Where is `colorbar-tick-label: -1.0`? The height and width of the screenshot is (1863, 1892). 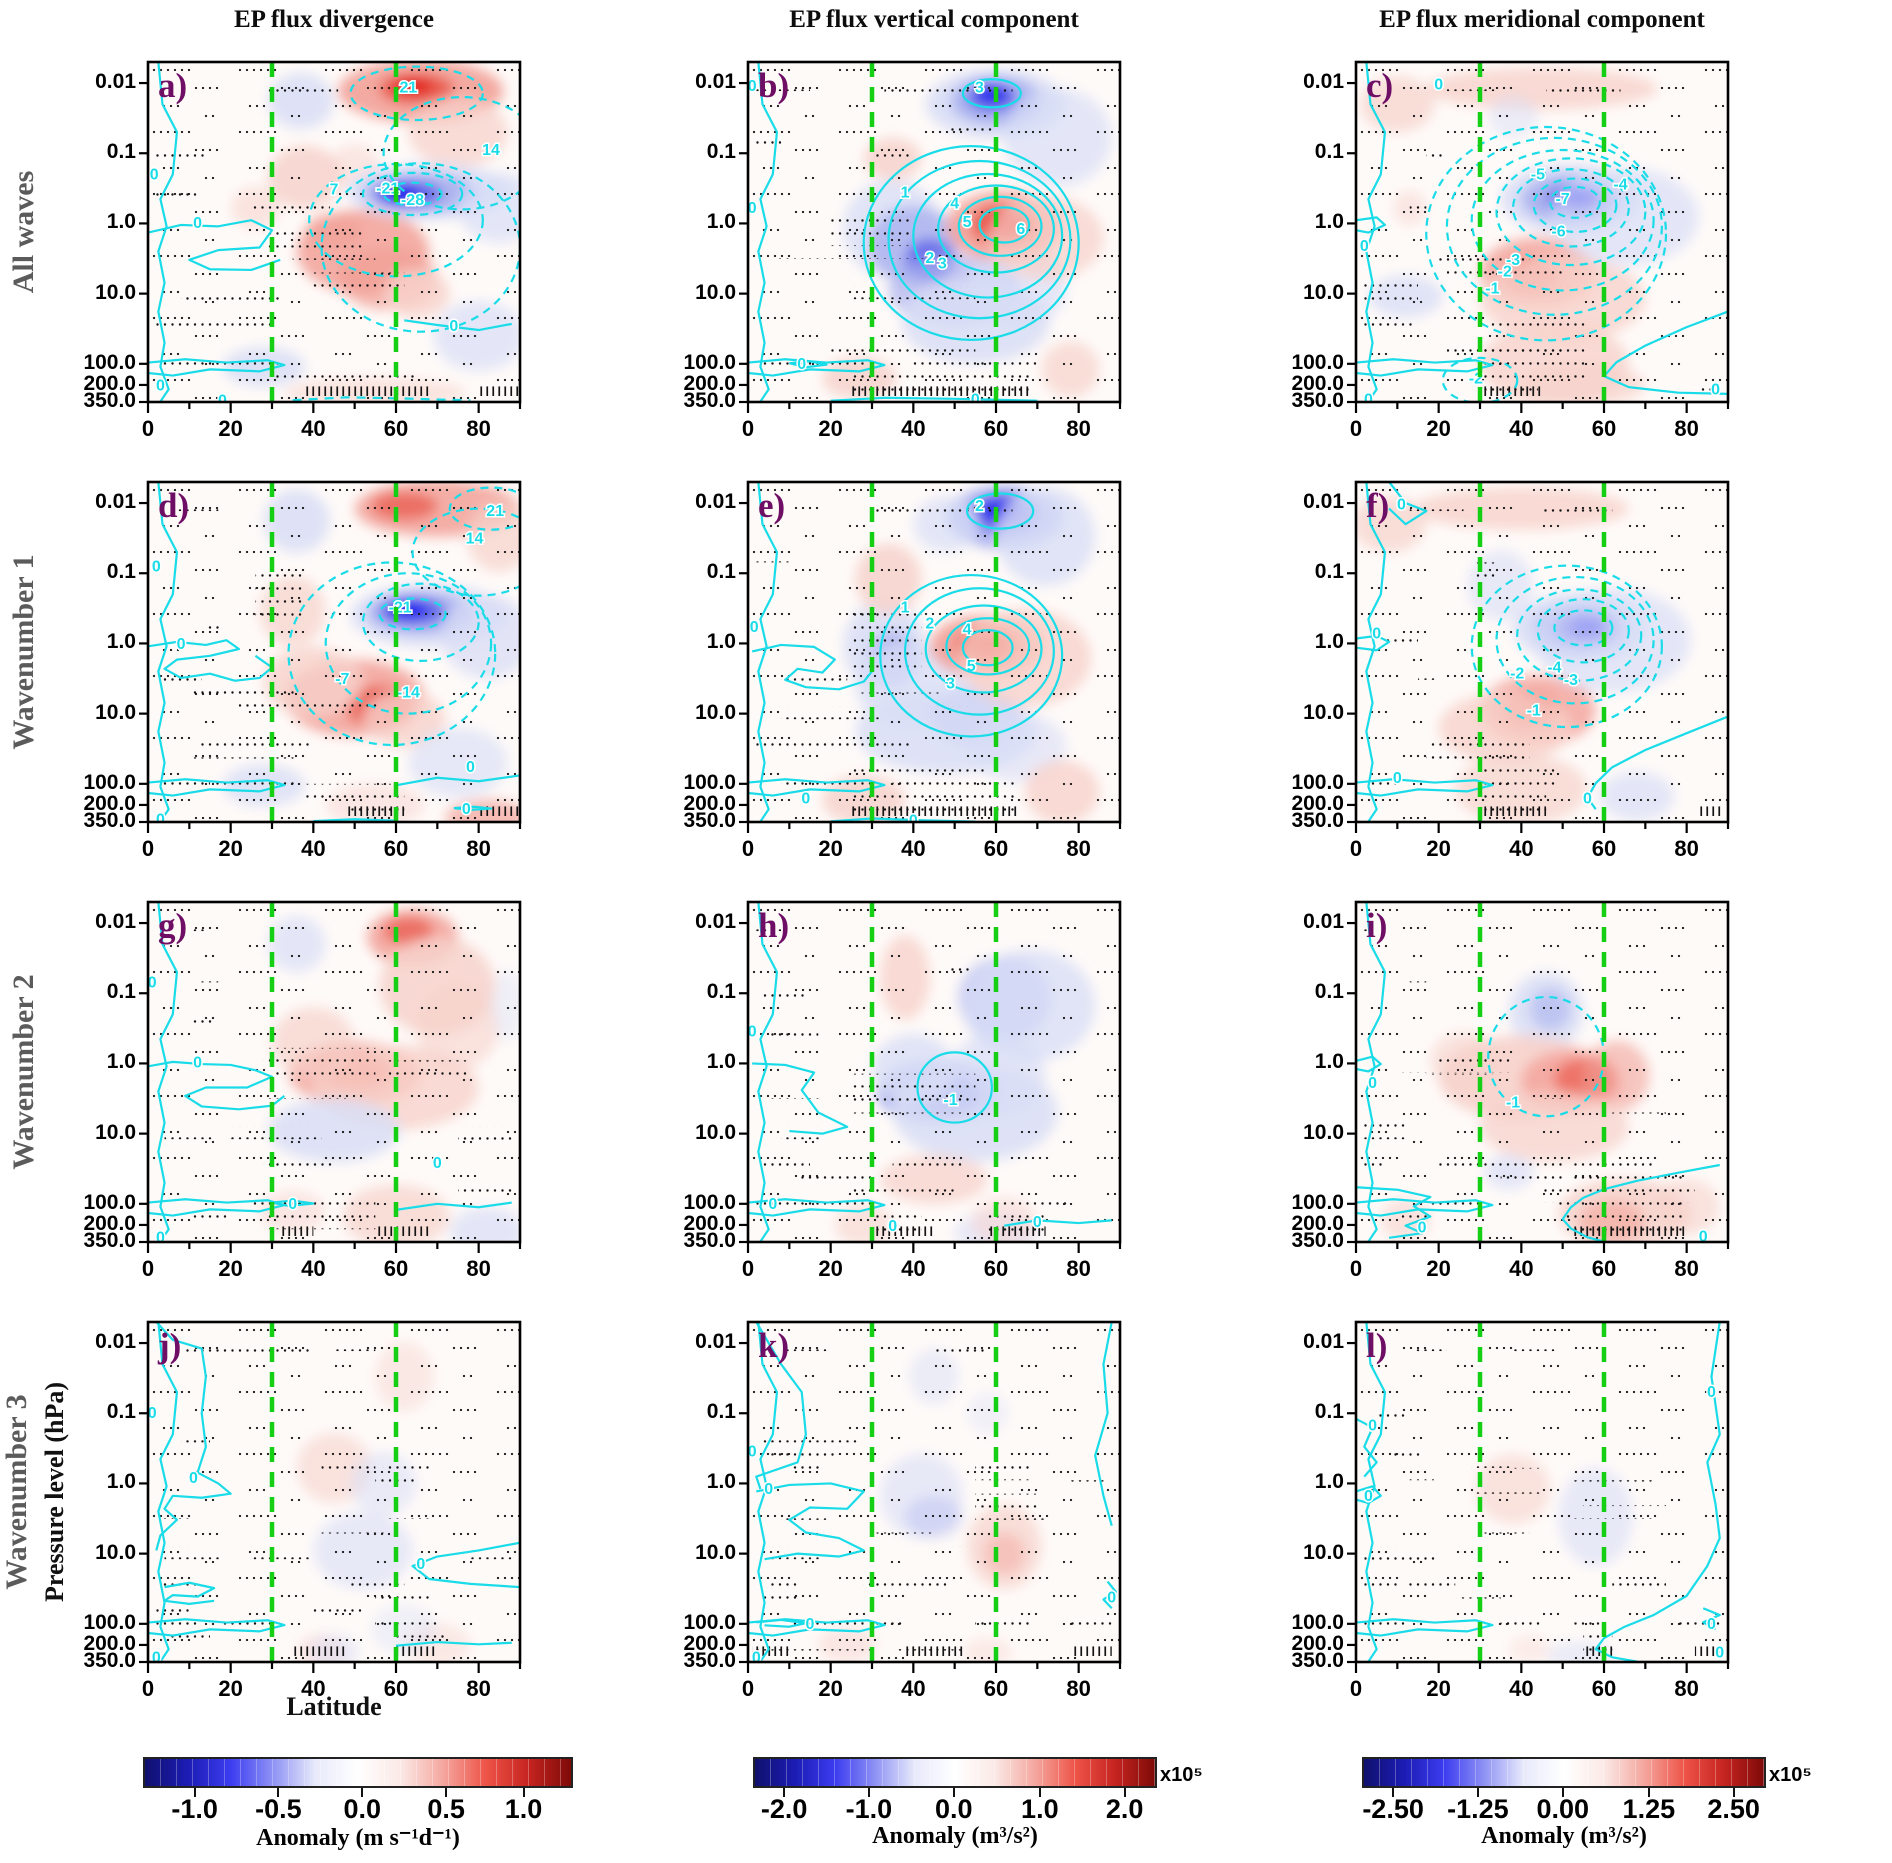
colorbar-tick-label: -1.0 is located at coordinates (869, 1809).